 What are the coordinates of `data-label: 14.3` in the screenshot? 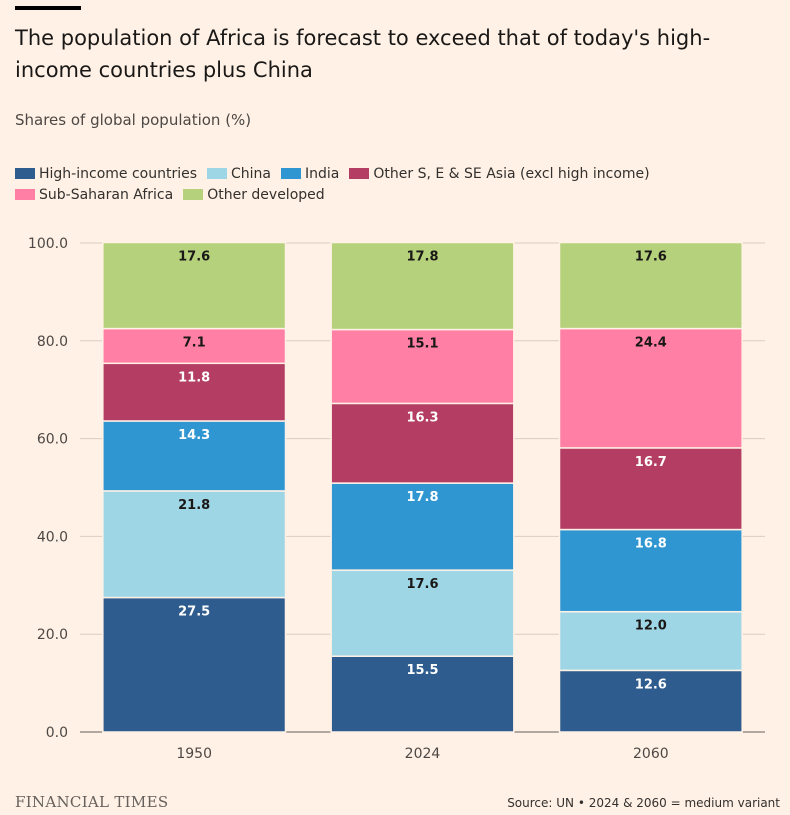 It's located at (194, 435).